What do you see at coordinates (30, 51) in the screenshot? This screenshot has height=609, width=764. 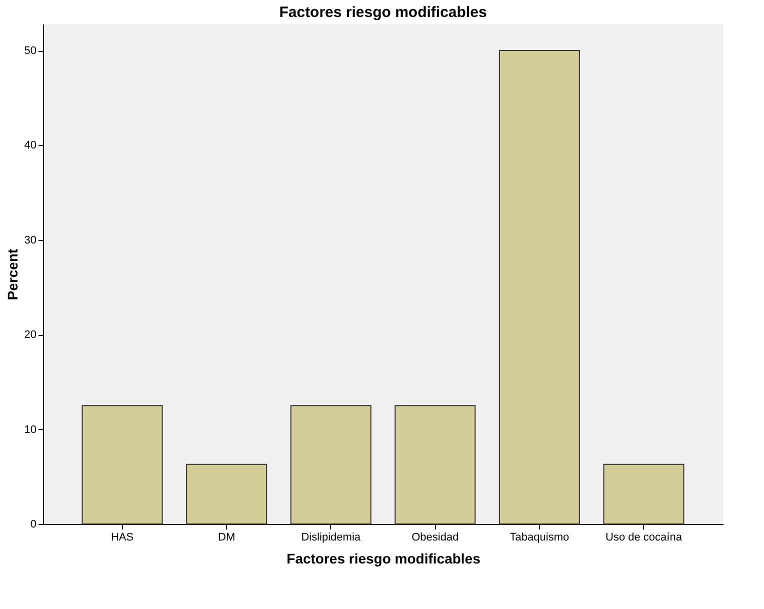 I see `y-tick-label: 50` at bounding box center [30, 51].